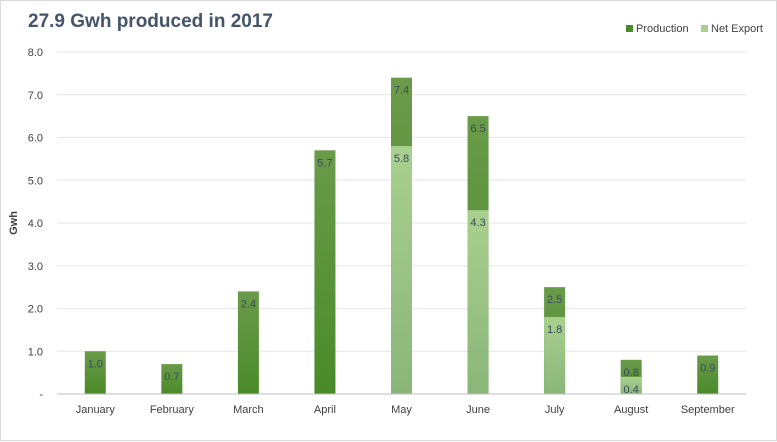 Image resolution: width=777 pixels, height=442 pixels. I want to click on bar-net-export-august, so click(631, 385).